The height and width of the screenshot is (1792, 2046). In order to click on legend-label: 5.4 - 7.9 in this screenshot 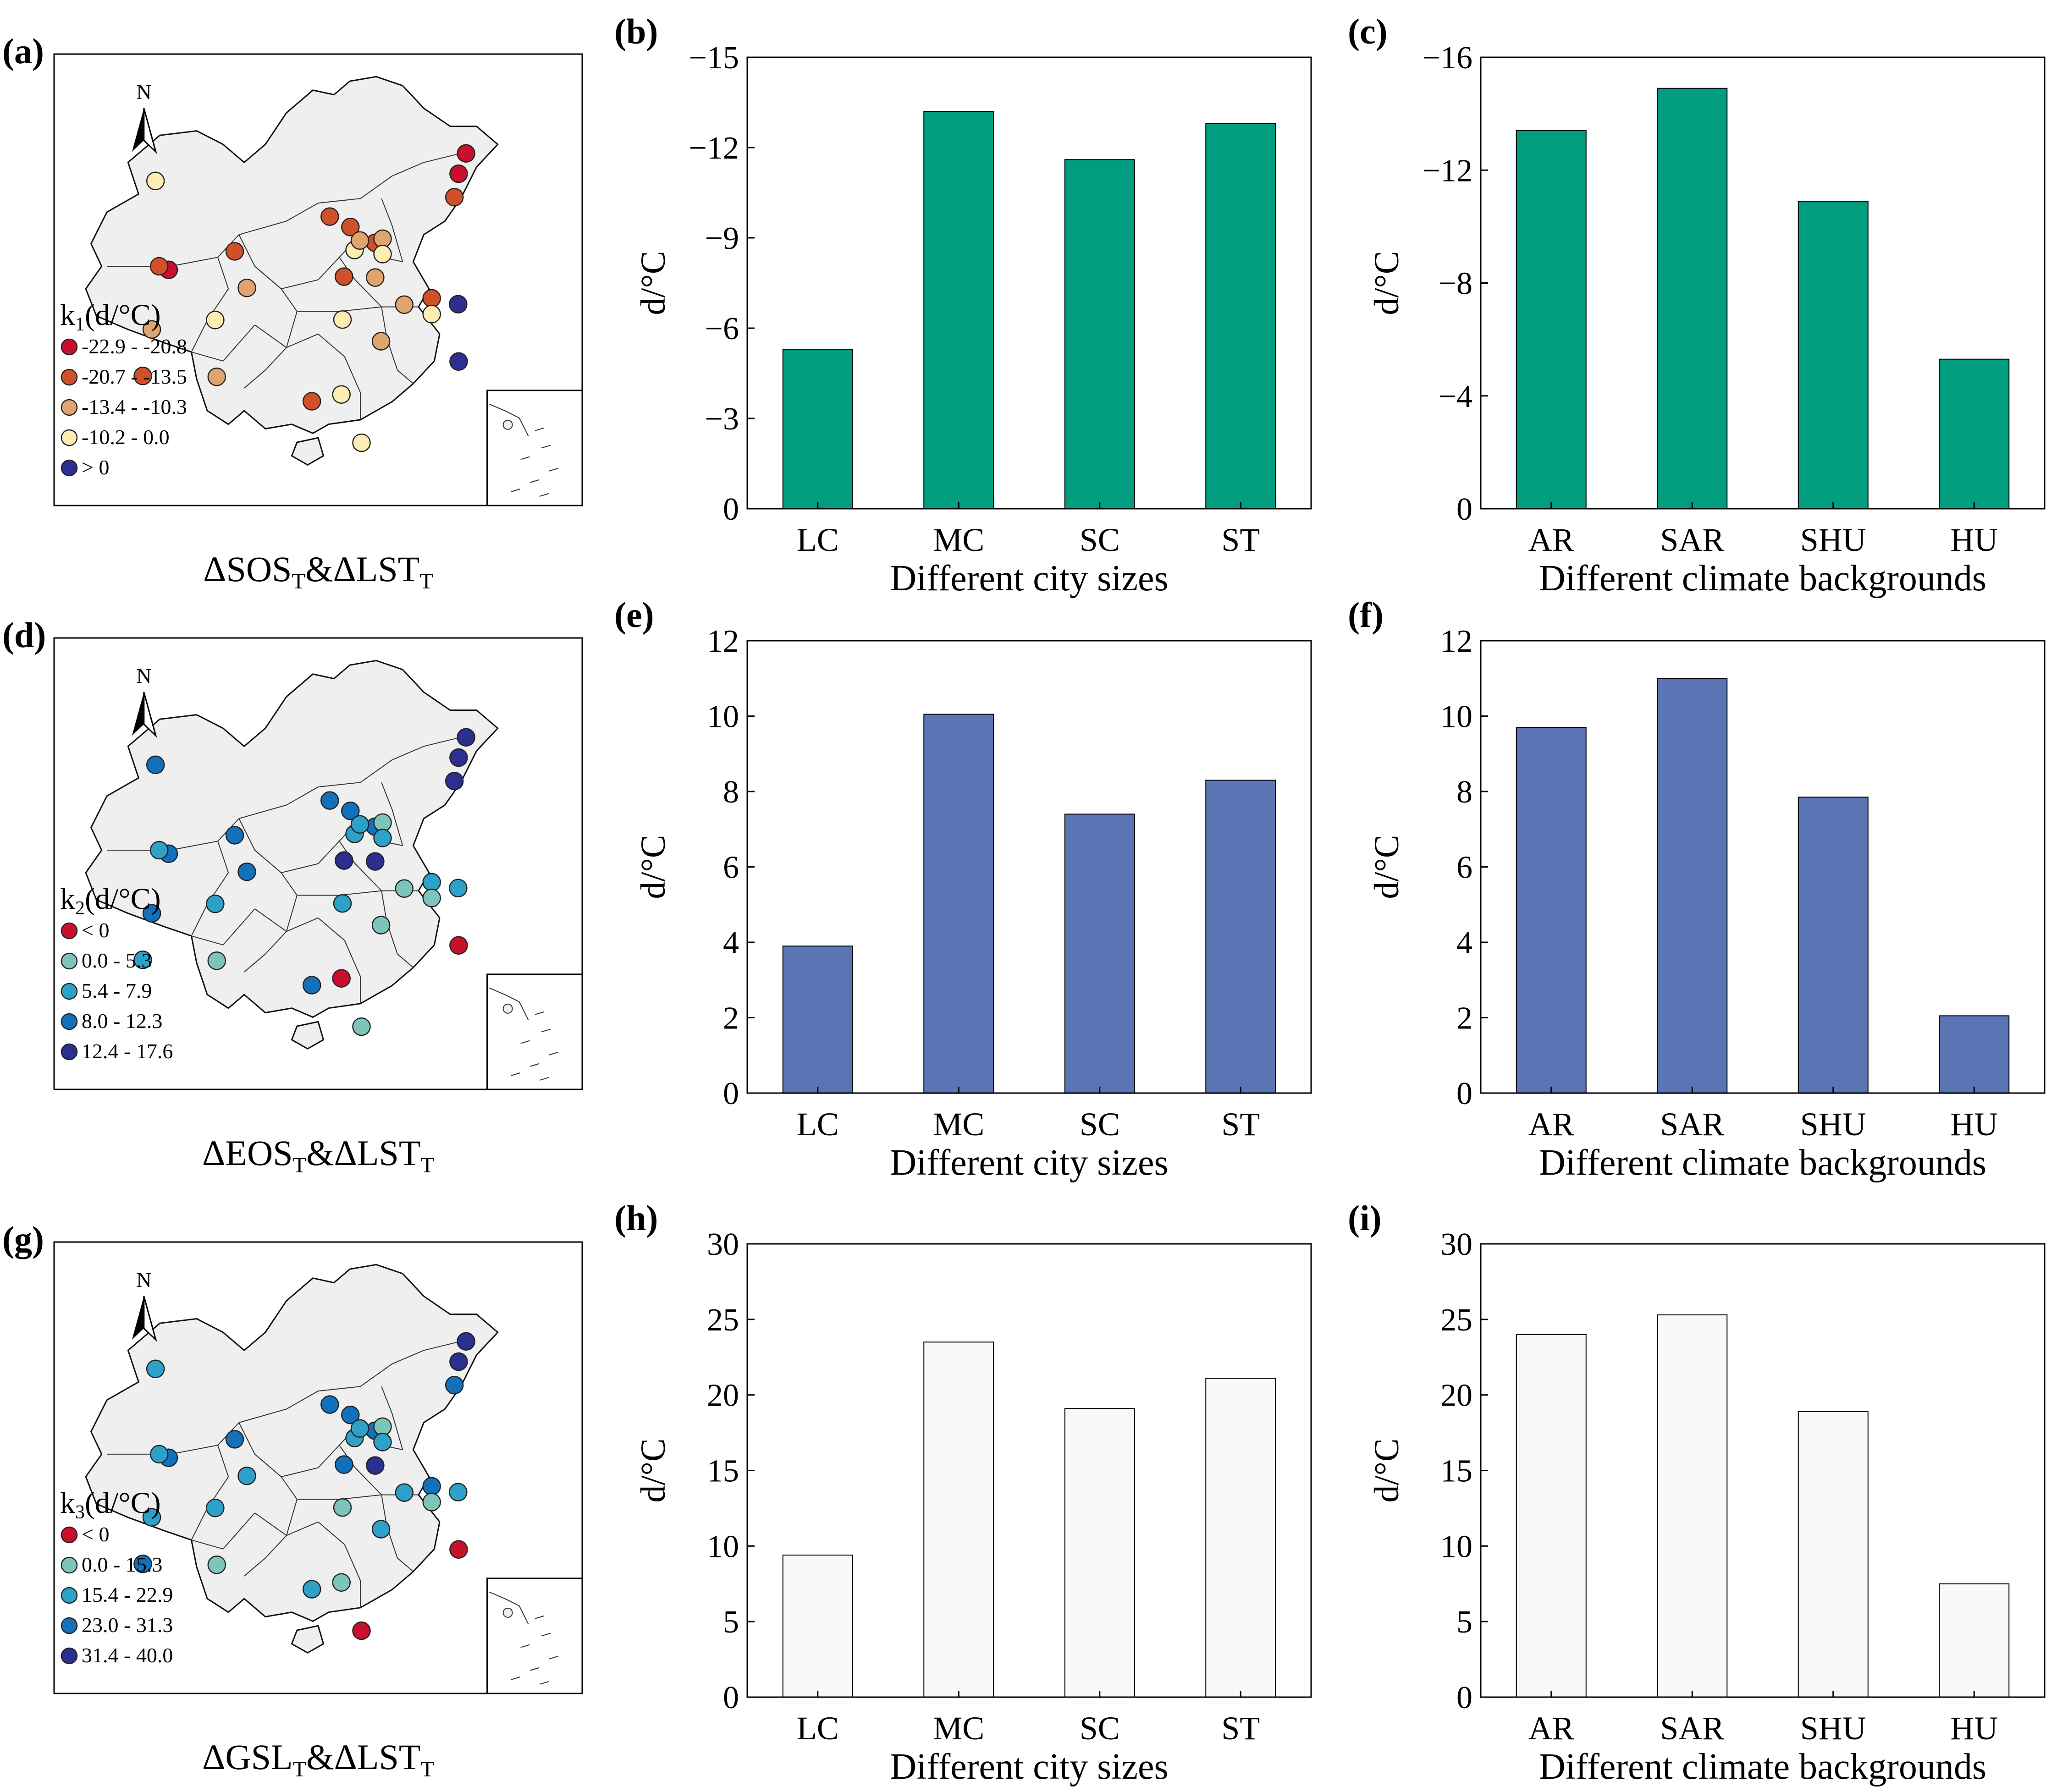, I will do `click(117, 990)`.